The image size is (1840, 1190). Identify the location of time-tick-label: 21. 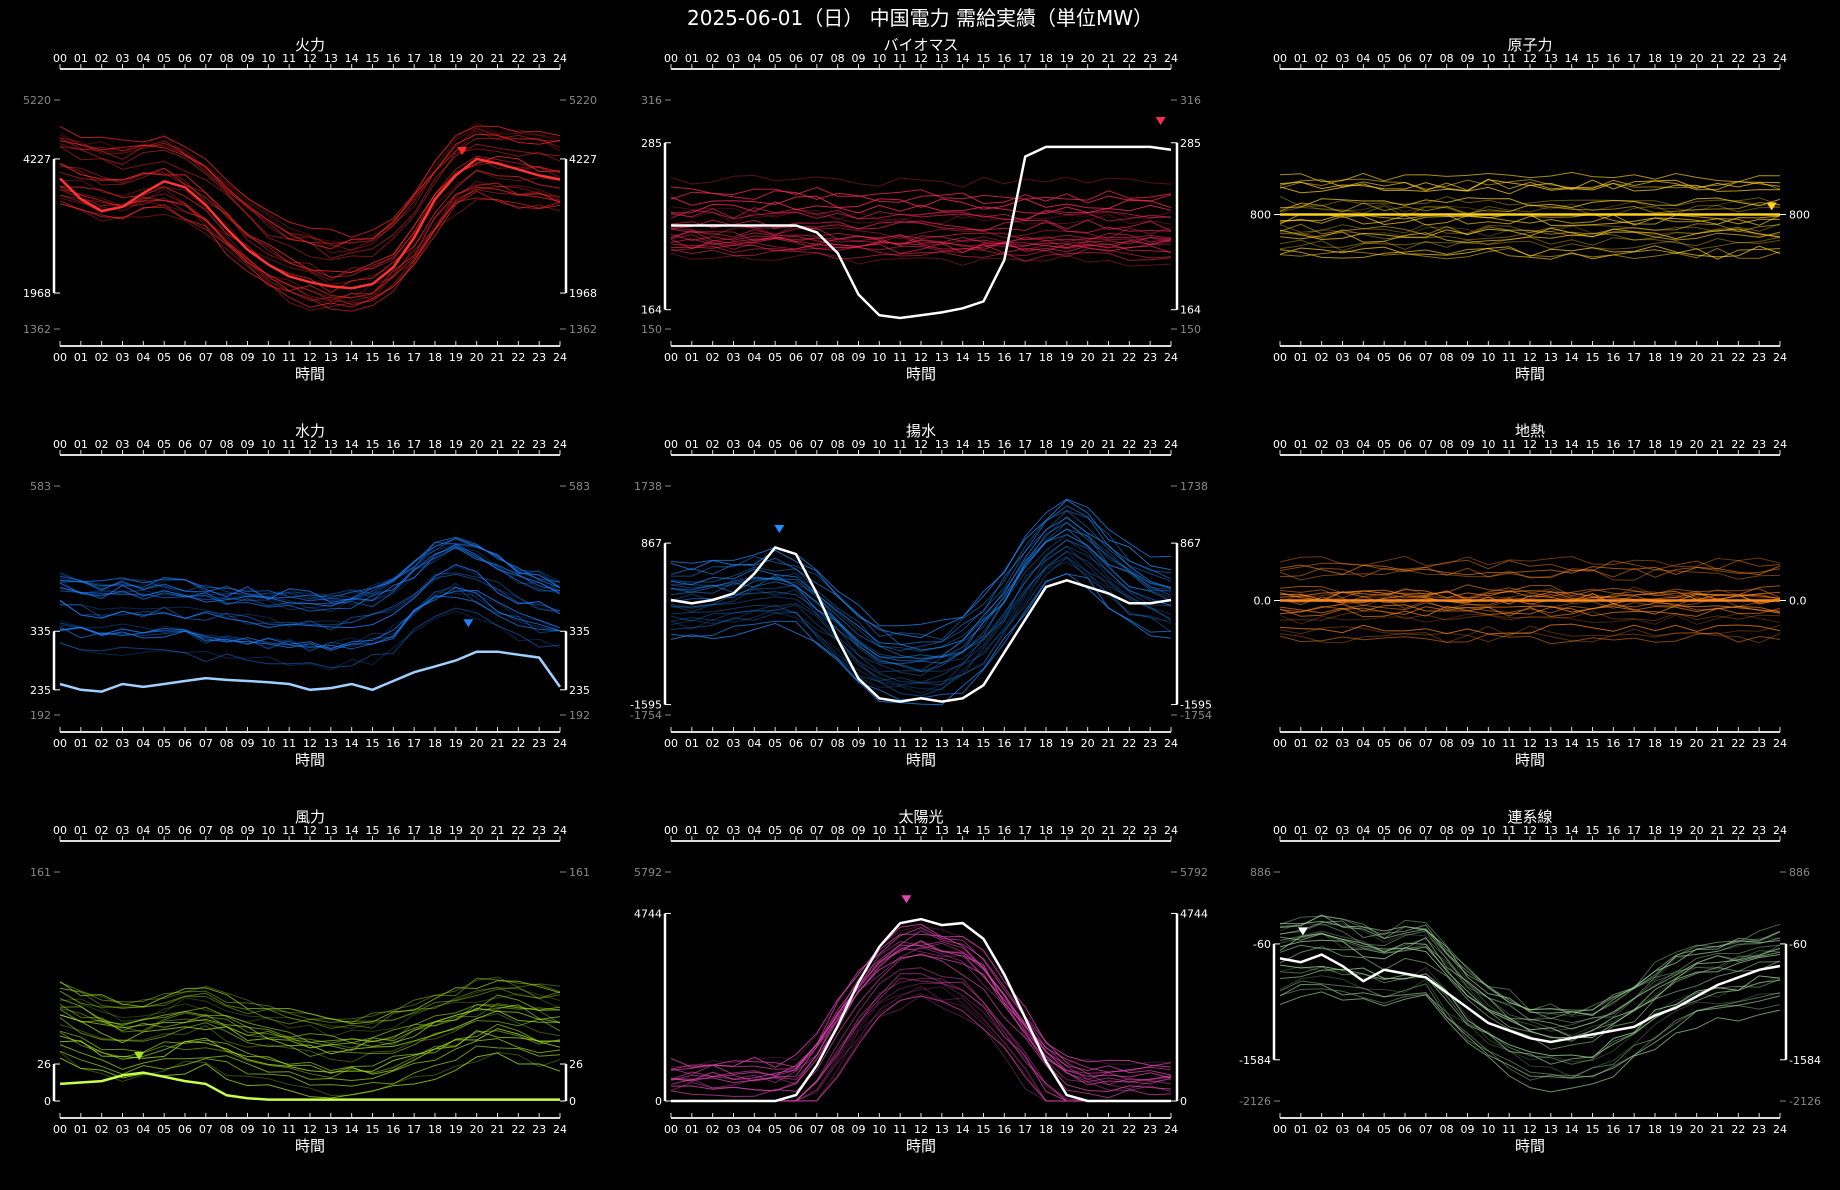
(1718, 58).